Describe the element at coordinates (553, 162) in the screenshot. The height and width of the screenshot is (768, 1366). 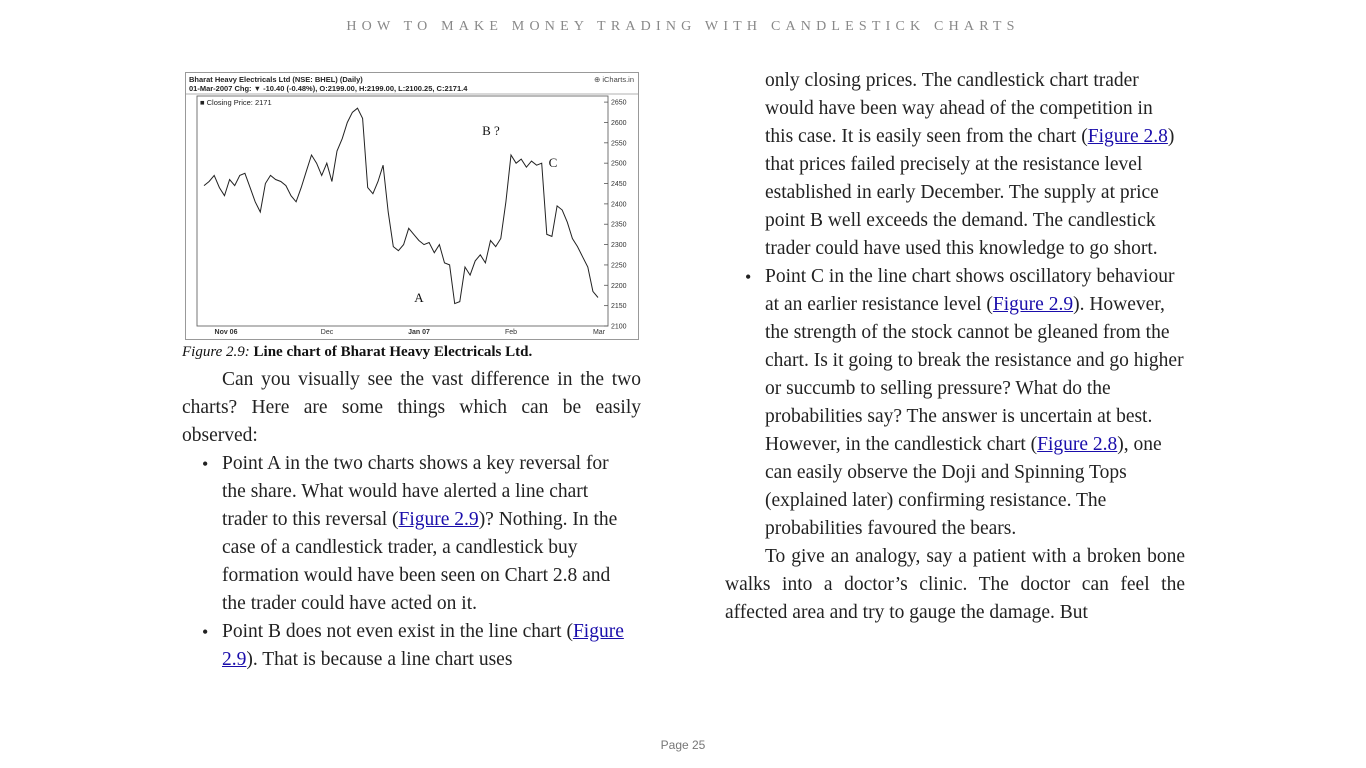
I see `chart-annotation: C` at that location.